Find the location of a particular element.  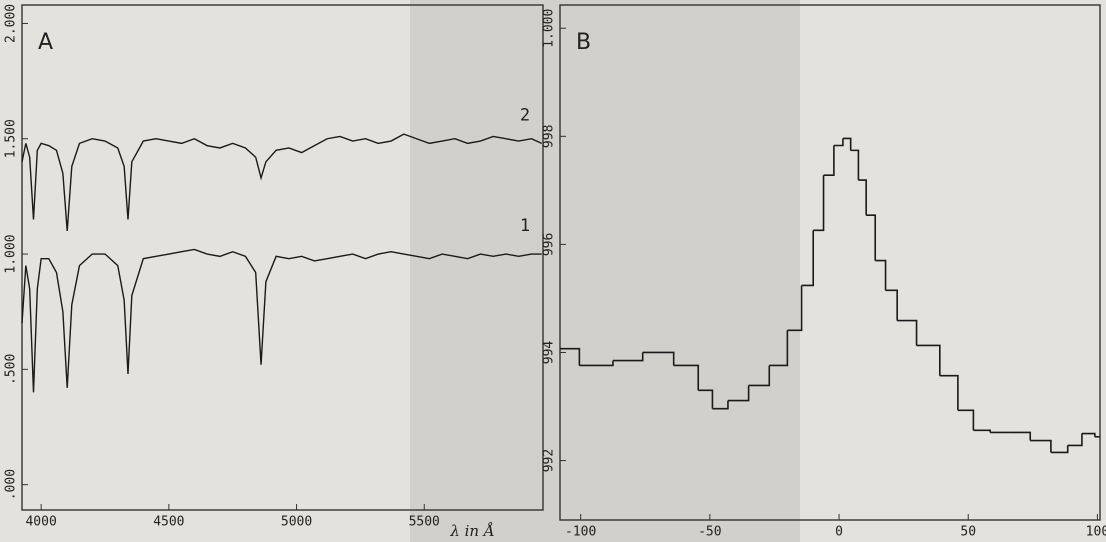

x-tick-label: 0 is located at coordinates (839, 532).